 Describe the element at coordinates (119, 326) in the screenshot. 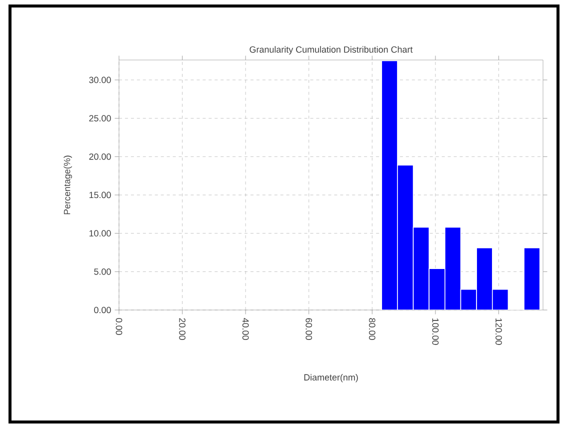

I see `x-tick-label: 0.00` at that location.